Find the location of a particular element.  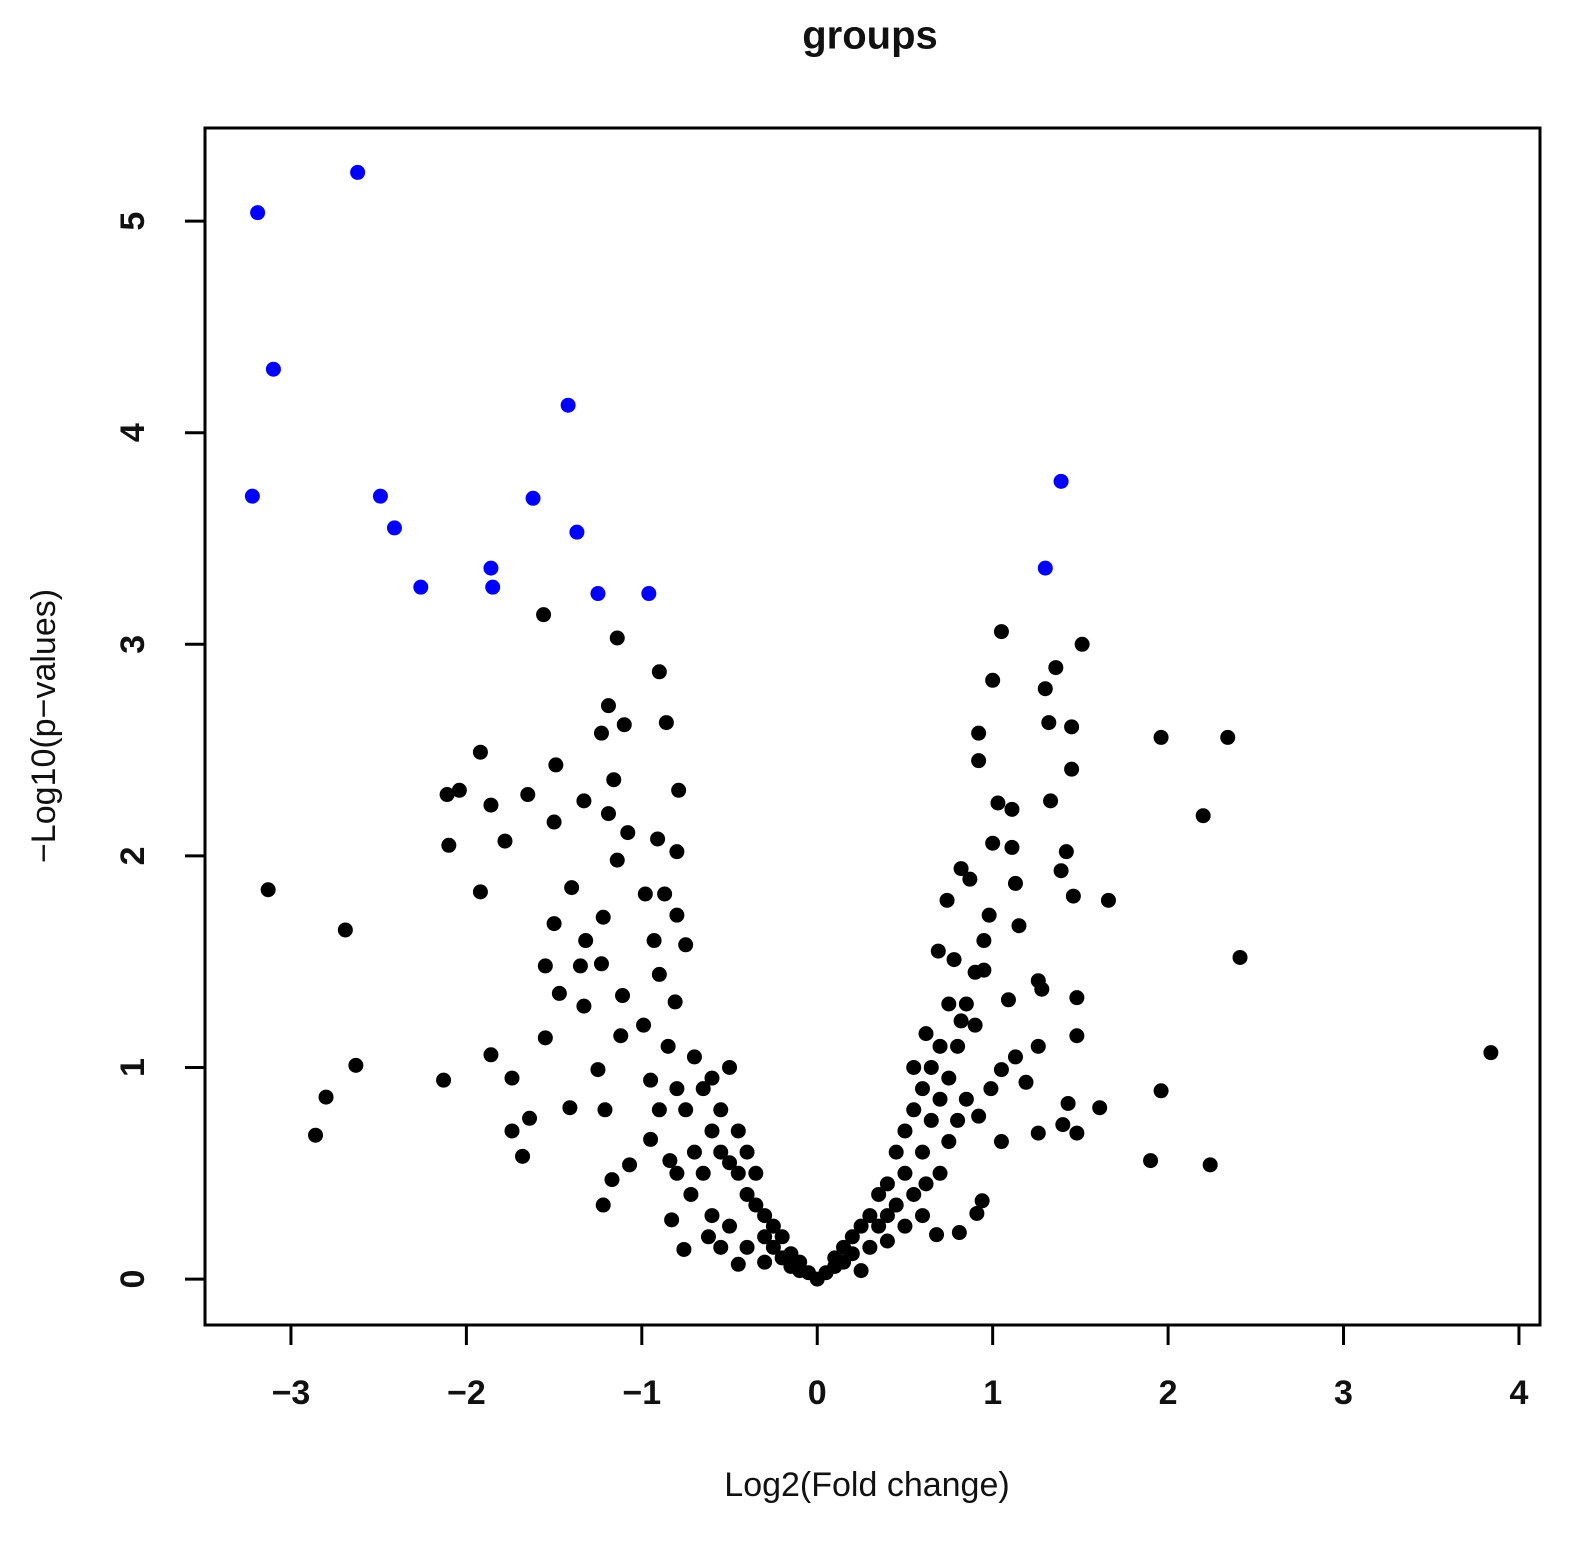

y-tick-label: 4 is located at coordinates (133, 432).